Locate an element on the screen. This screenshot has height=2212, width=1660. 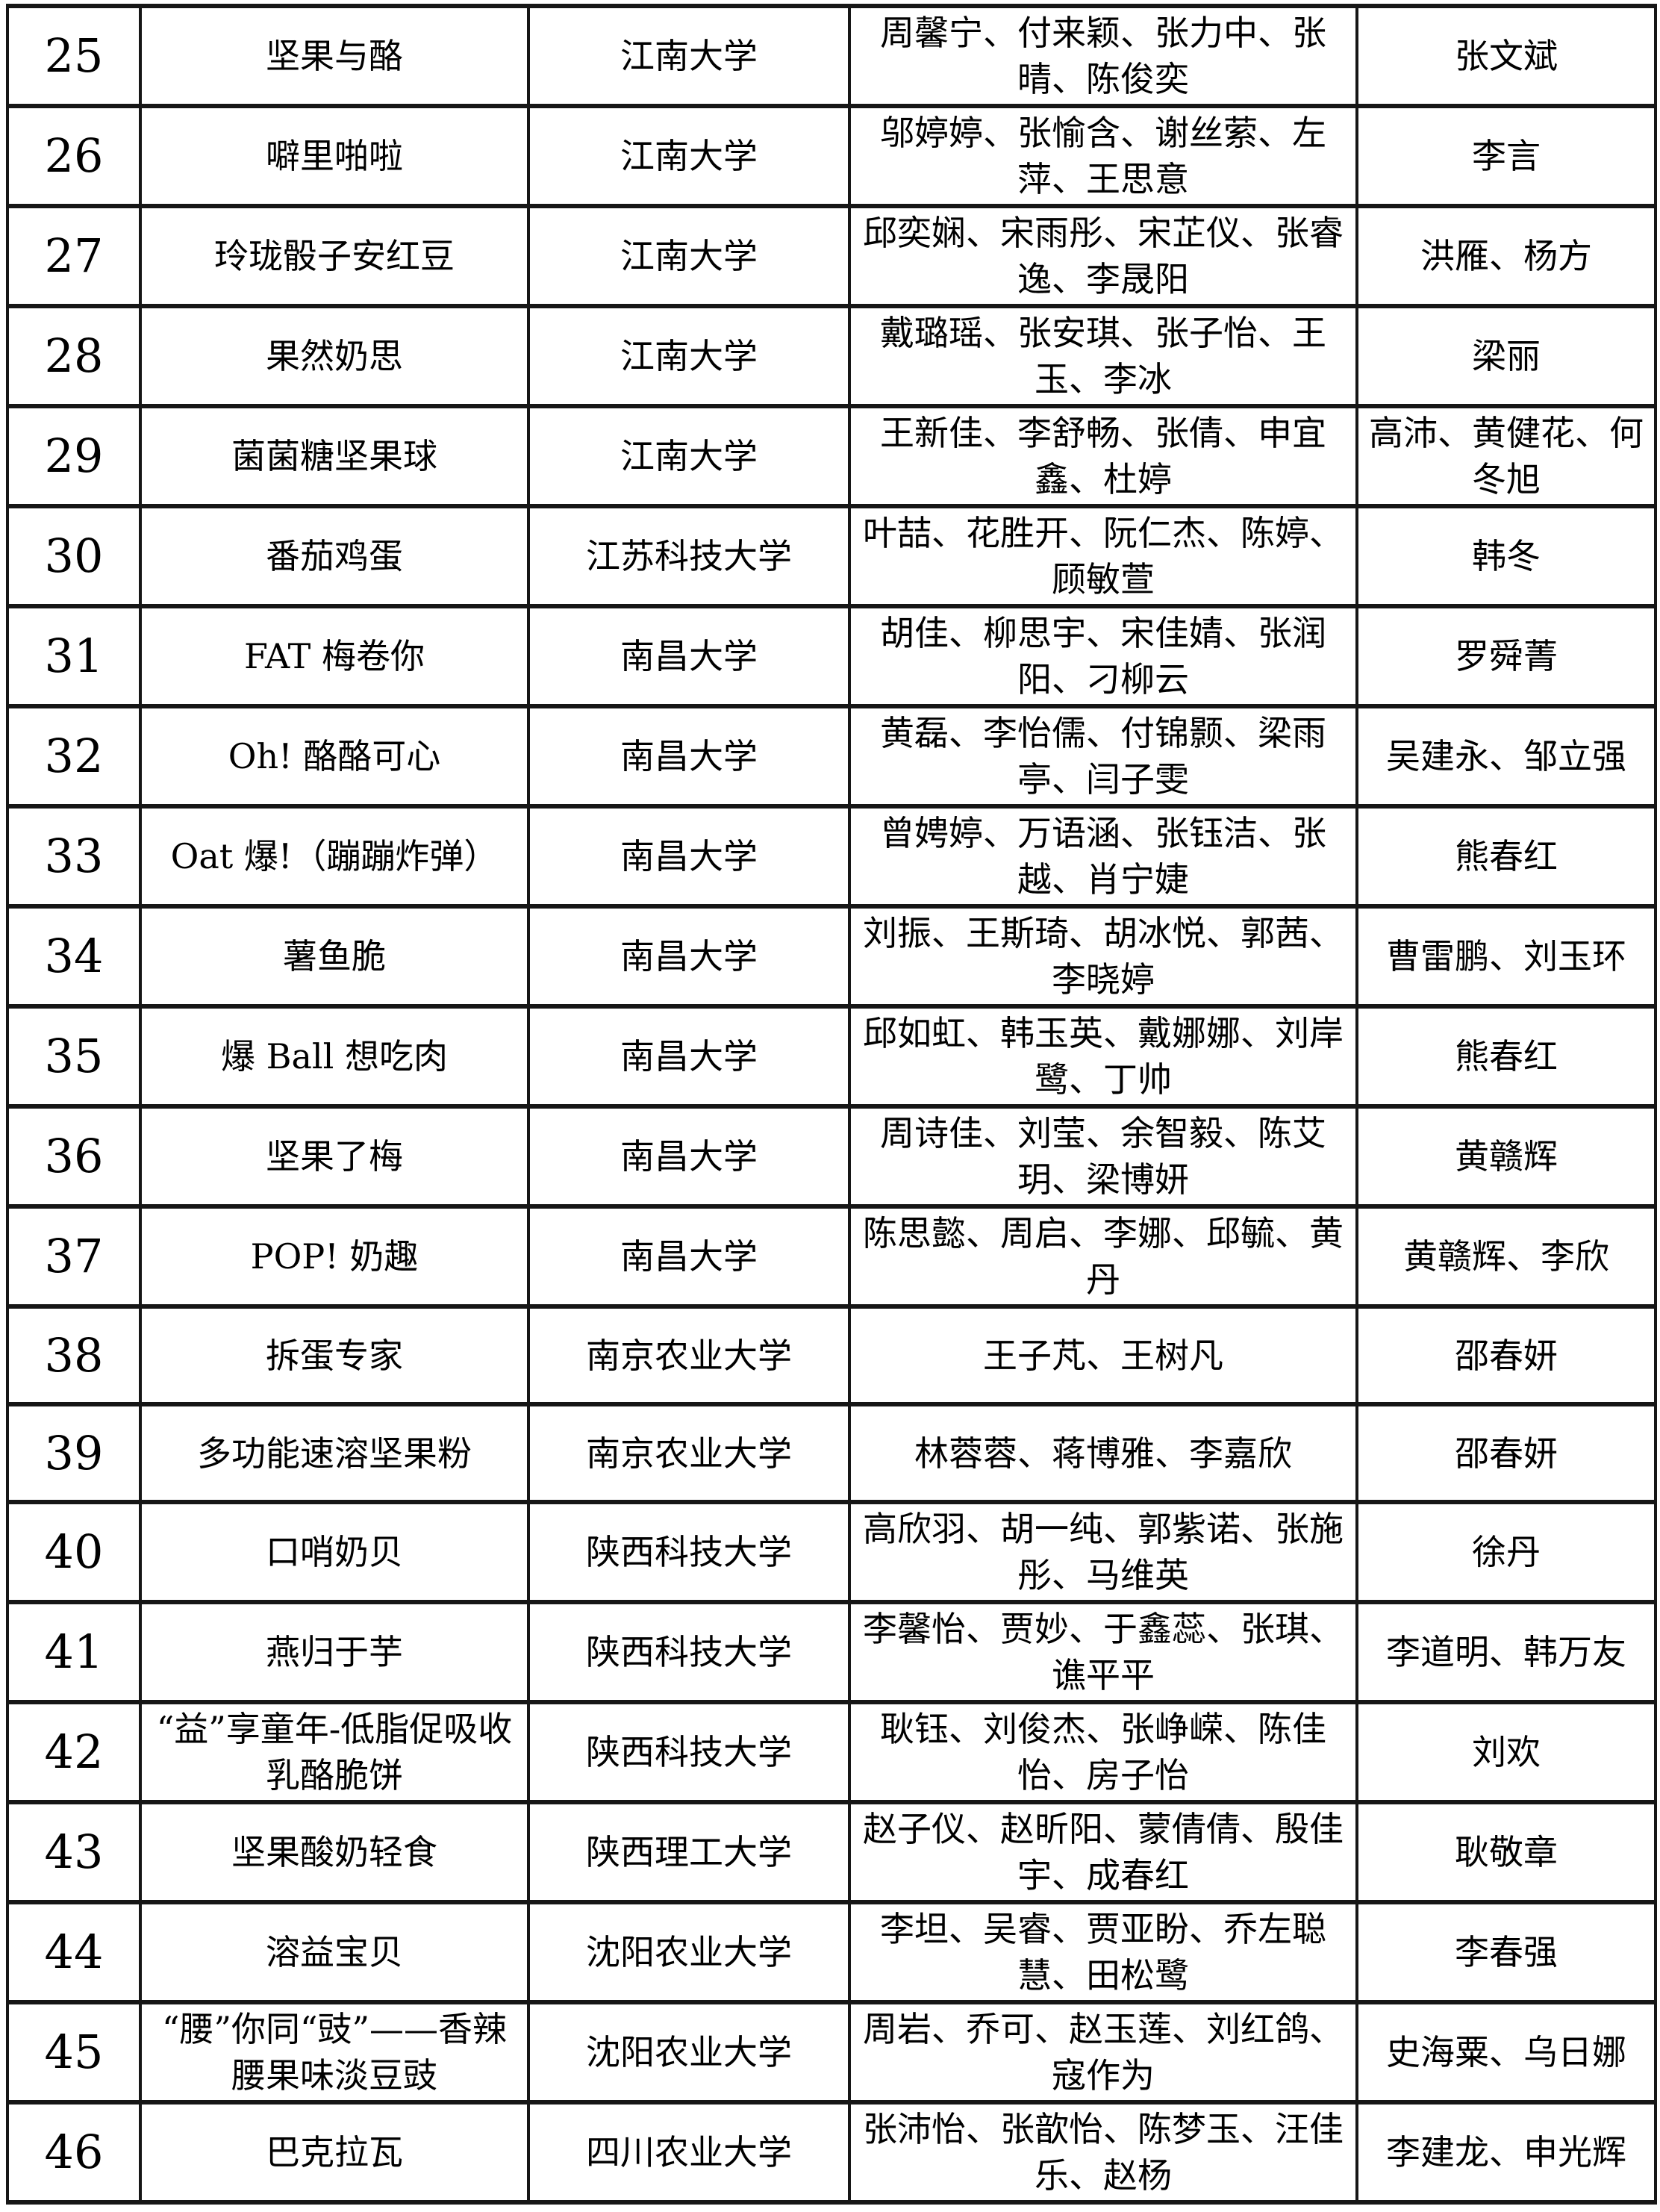
advisors-cell: 黄赣辉、李欣 is located at coordinates (1506, 1256).